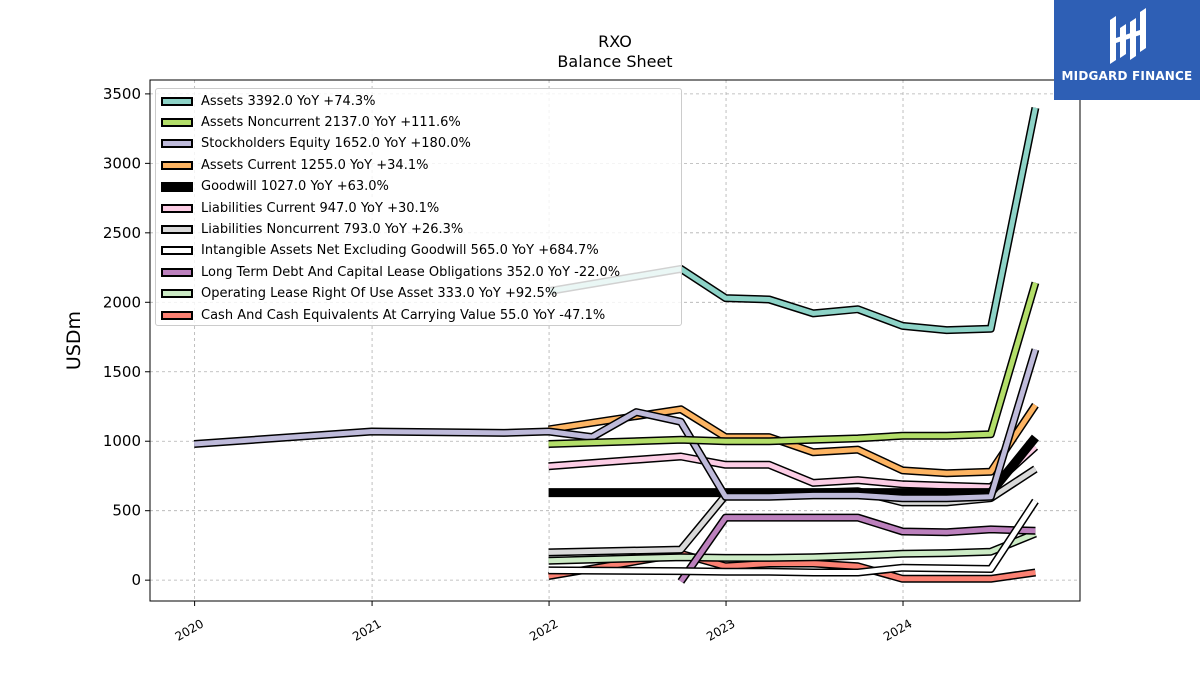 This screenshot has height=675, width=1200. I want to click on legend-item: Assets Noncurrent 2137.0 YoY +111.6%, so click(311, 122).